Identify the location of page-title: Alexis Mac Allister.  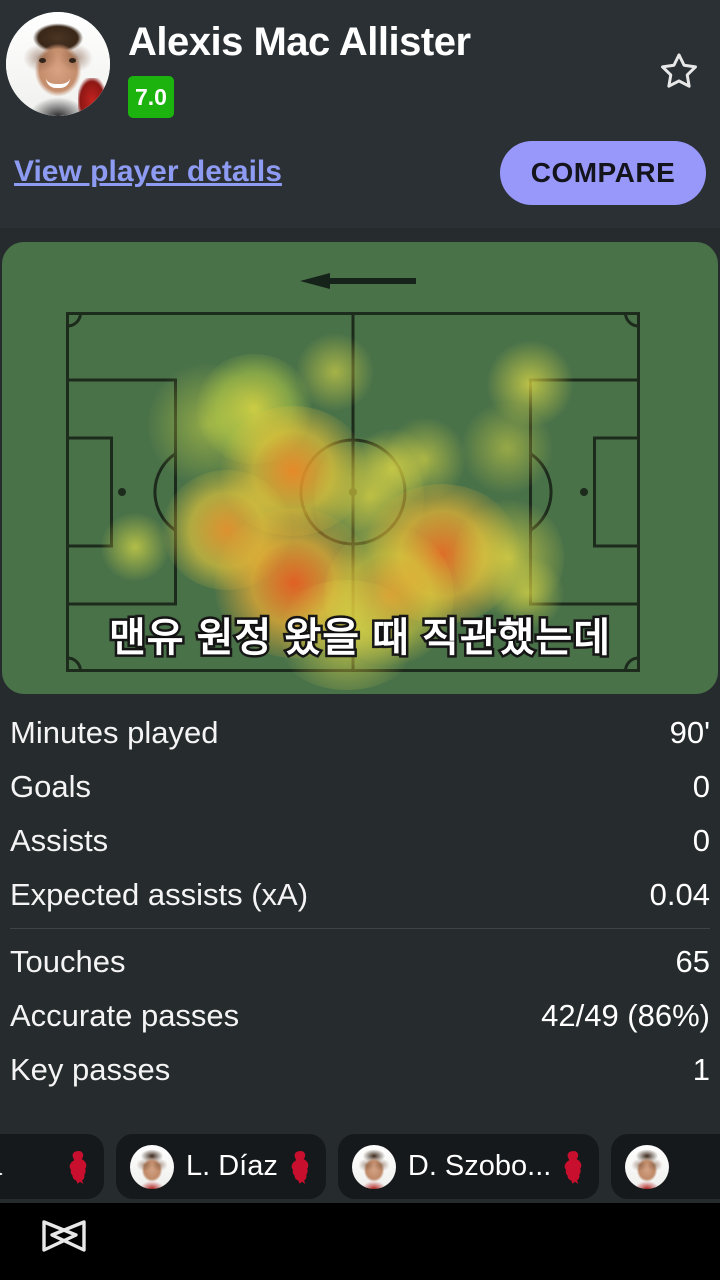
(299, 42).